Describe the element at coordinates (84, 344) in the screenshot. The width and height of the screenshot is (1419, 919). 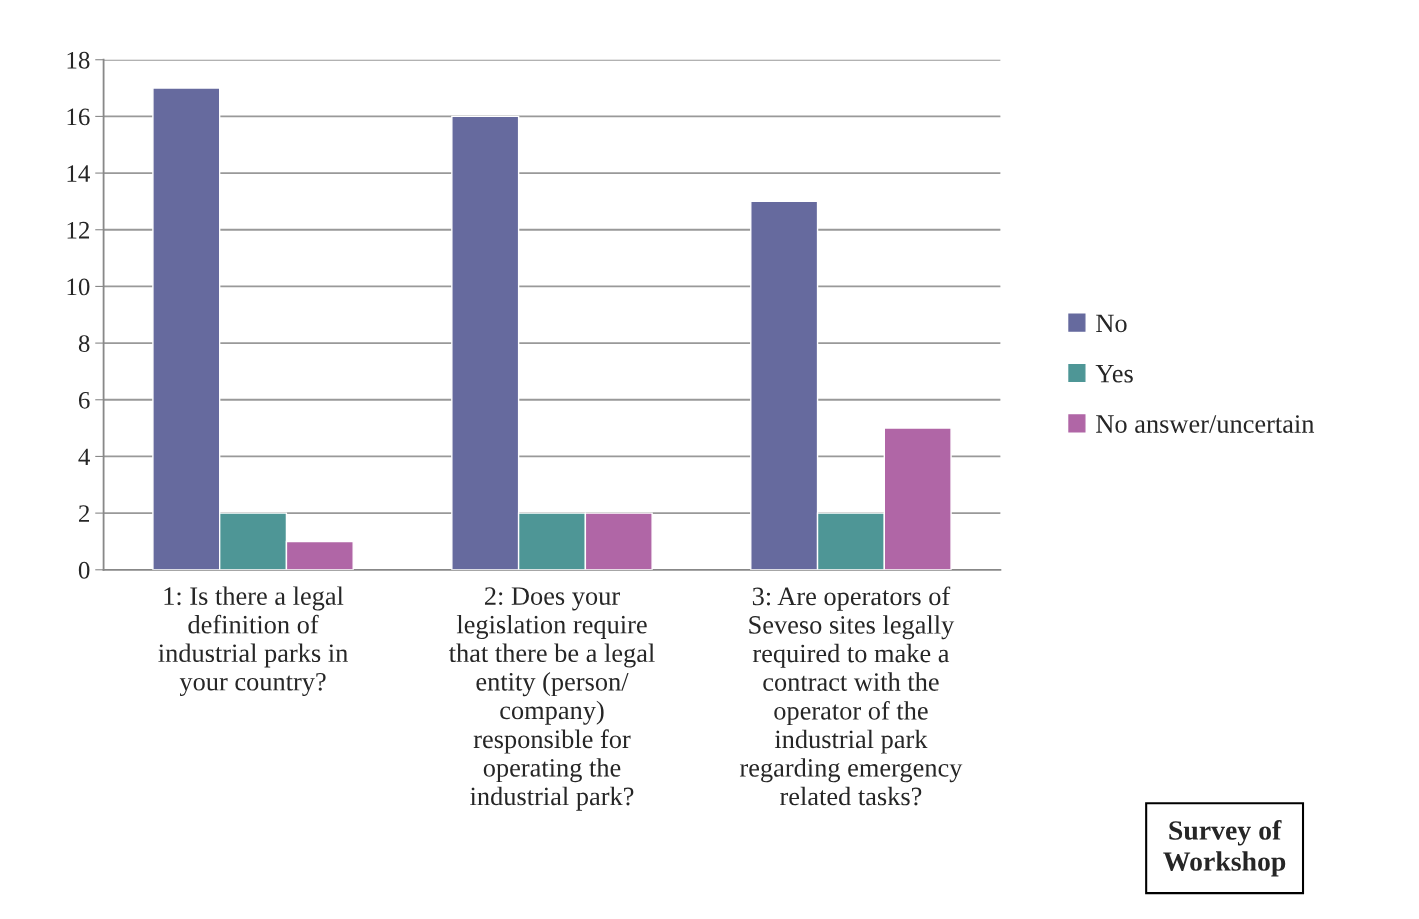
I see `y-tick-label: 8` at that location.